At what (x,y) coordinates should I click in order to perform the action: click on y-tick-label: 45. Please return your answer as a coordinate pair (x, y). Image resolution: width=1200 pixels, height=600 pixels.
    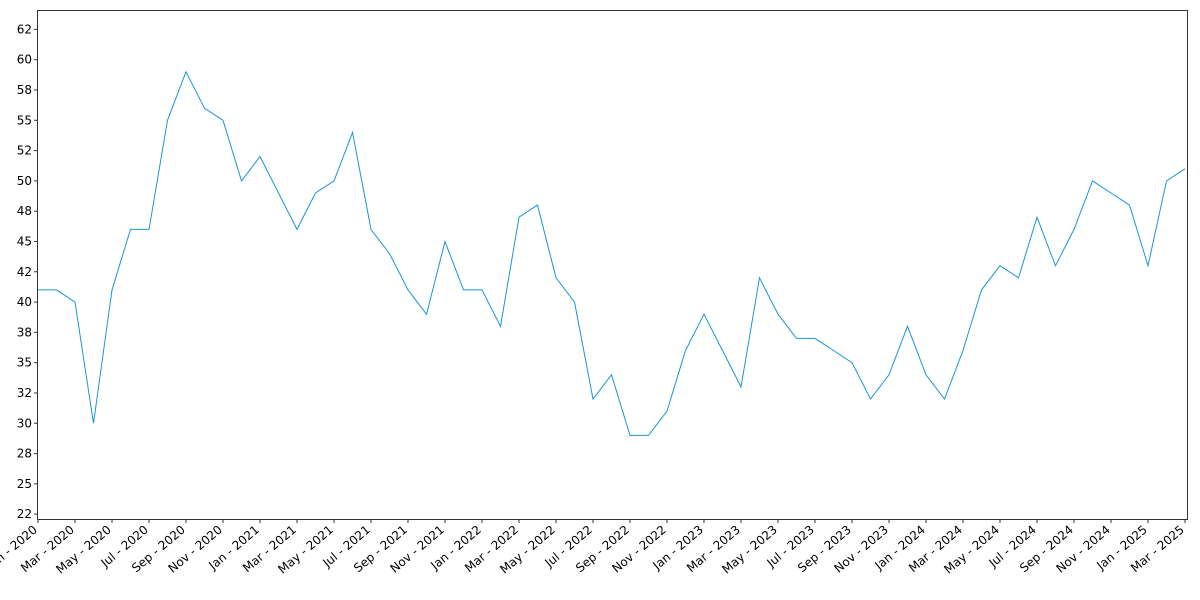
    Looking at the image, I should click on (24, 241).